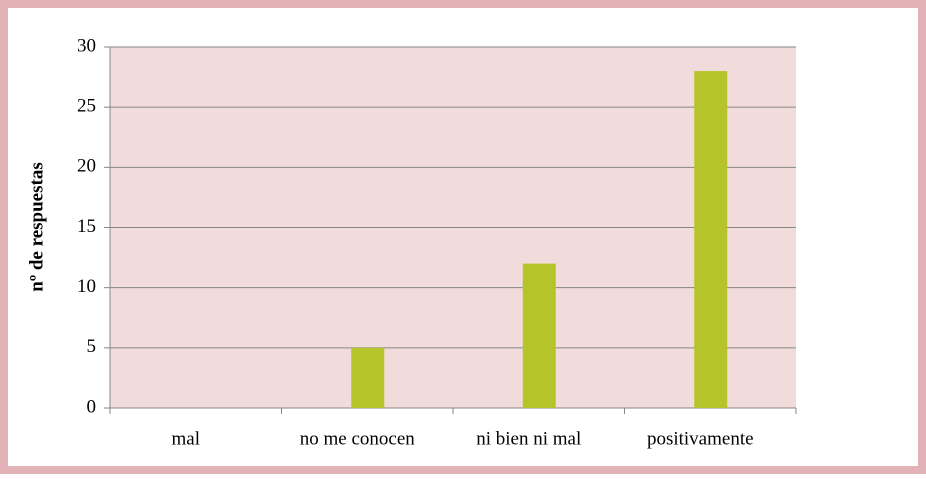  I want to click on y-tick-label: 10, so click(86, 286).